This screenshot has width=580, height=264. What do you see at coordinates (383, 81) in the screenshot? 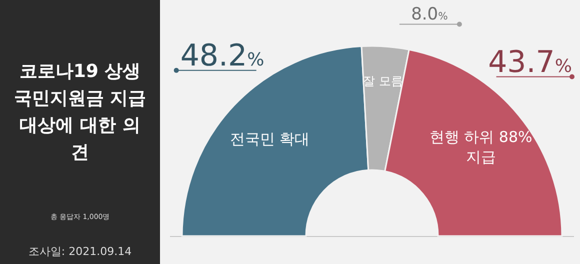
I see `slice-label: 잘 모름` at bounding box center [383, 81].